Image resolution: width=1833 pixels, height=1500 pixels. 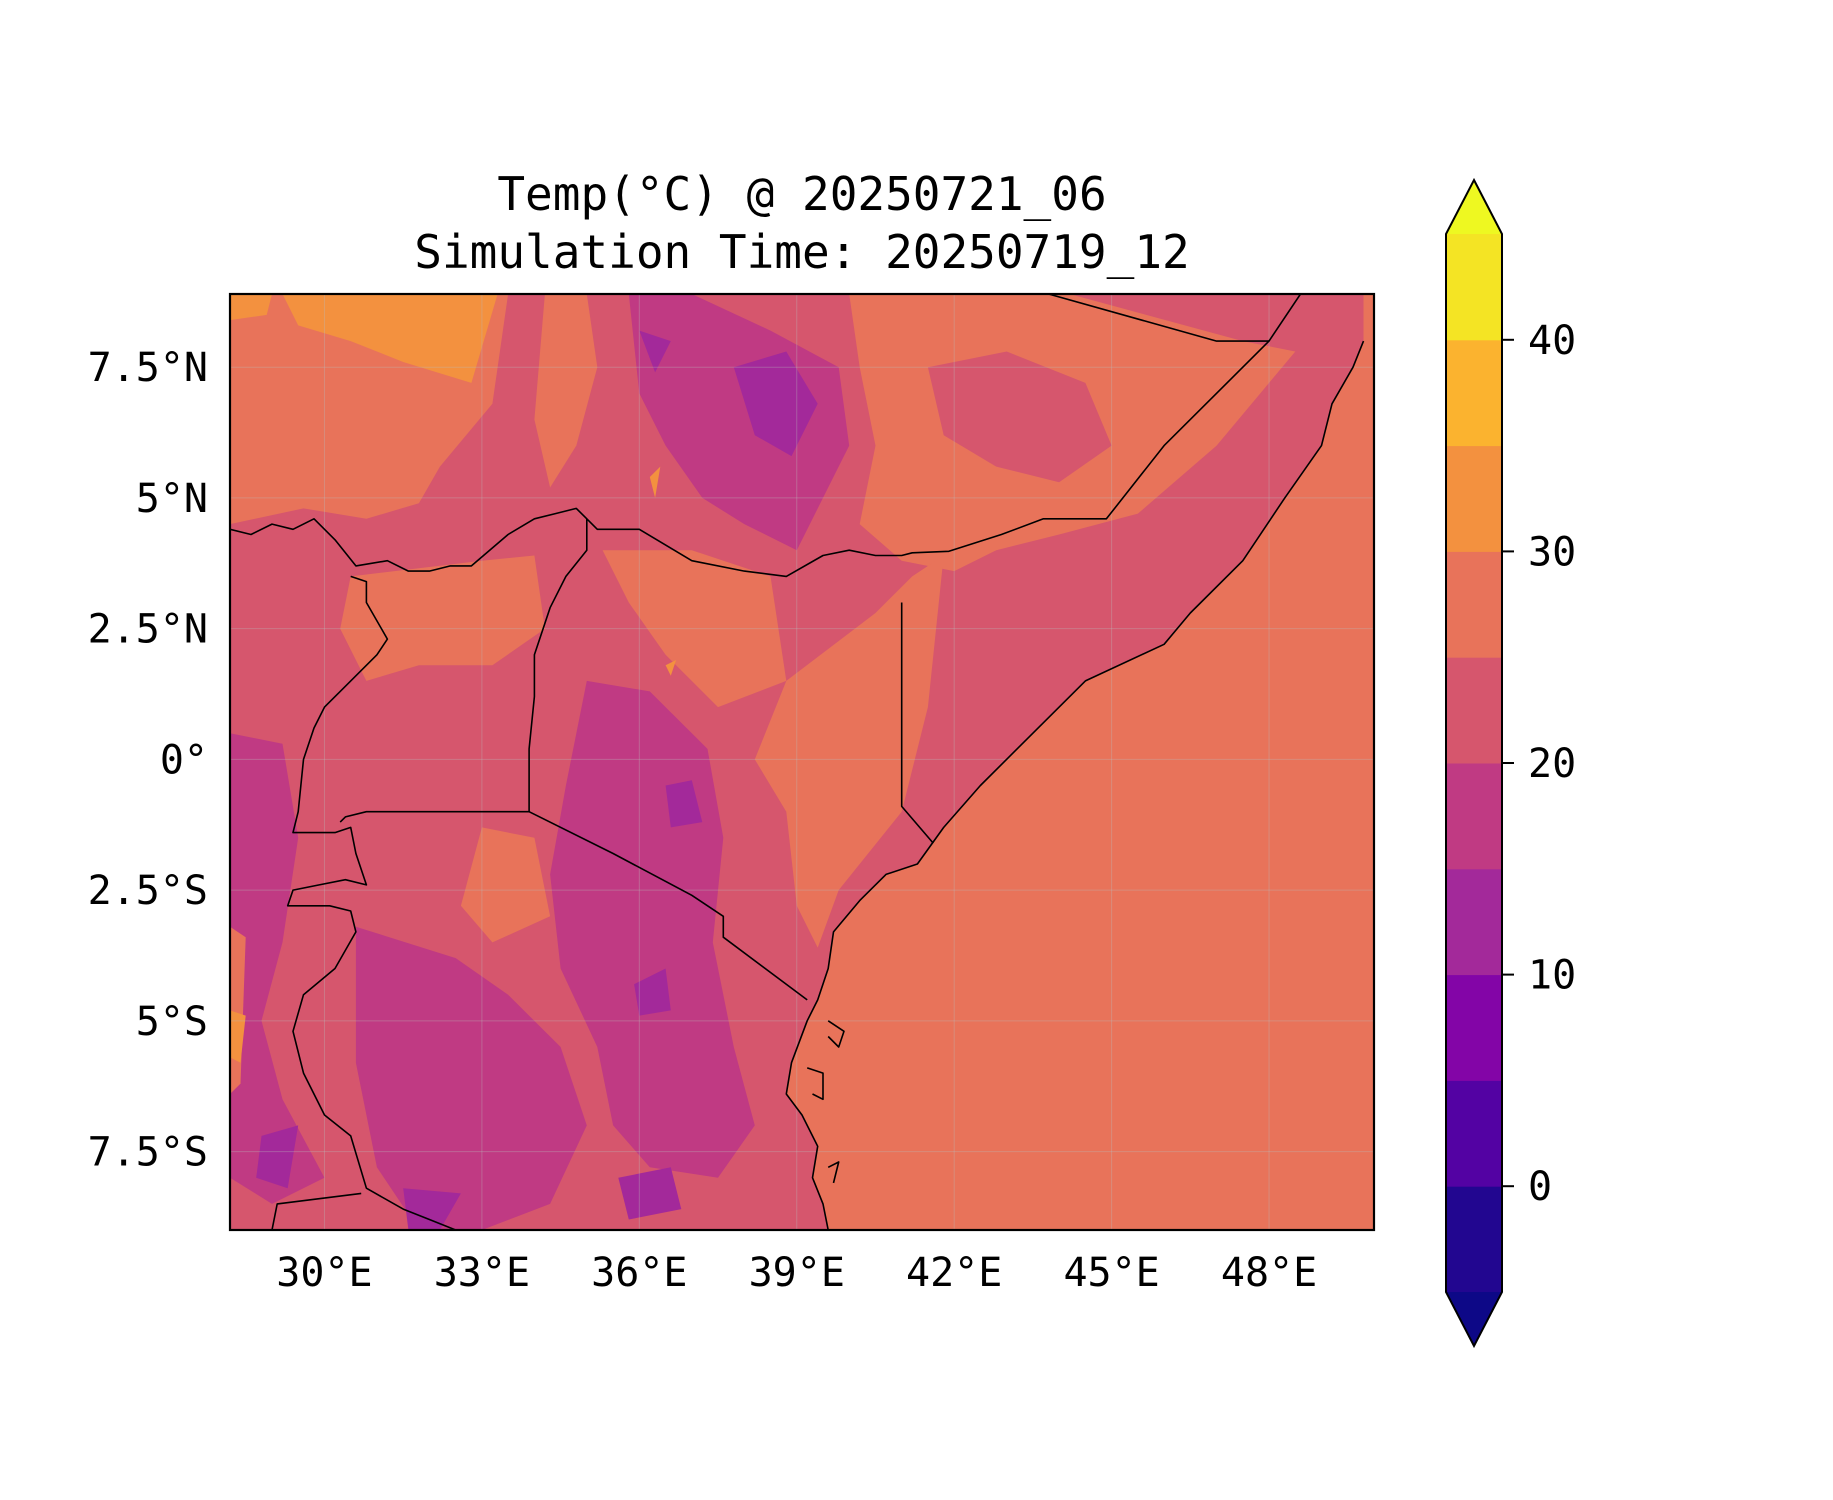 I want to click on colorbar-tick-label: 10, so click(x=1552, y=976).